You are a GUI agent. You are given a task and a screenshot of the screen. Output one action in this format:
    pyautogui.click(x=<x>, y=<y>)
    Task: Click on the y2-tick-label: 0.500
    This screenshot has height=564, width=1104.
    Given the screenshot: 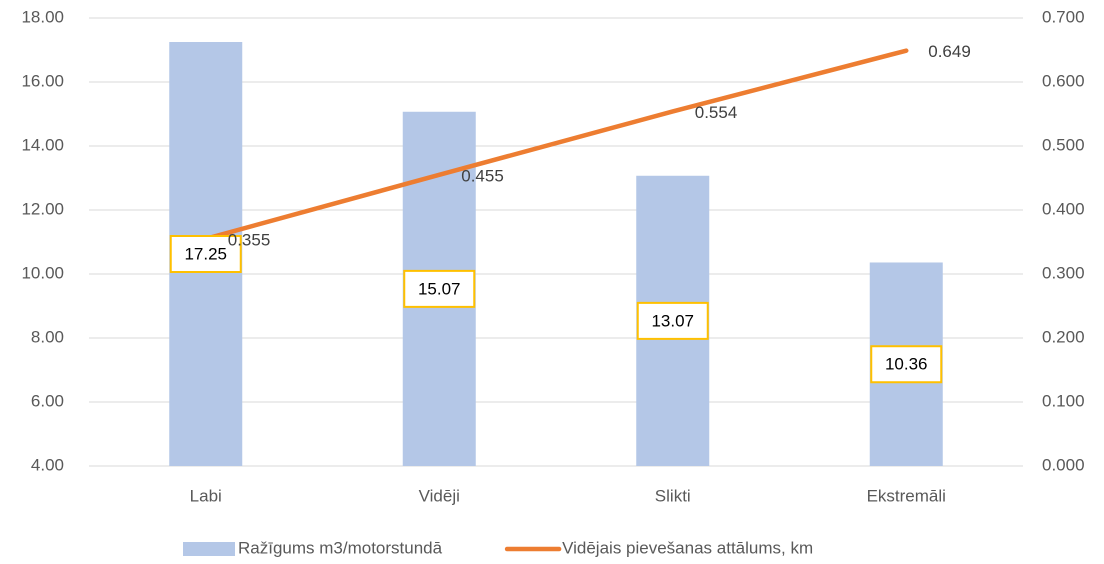 What is the action you would take?
    pyautogui.click(x=1063, y=144)
    